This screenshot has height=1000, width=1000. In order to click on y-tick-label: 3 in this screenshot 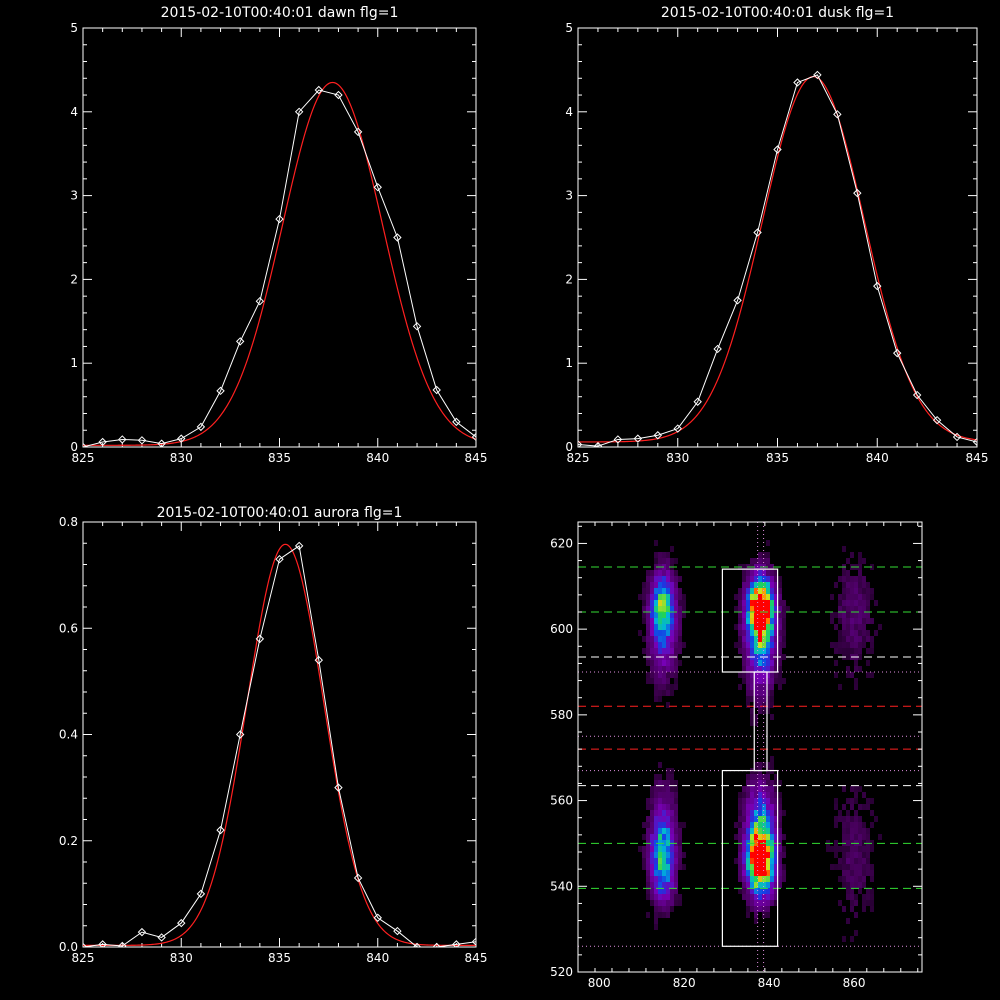, I will do `click(74, 196)`.